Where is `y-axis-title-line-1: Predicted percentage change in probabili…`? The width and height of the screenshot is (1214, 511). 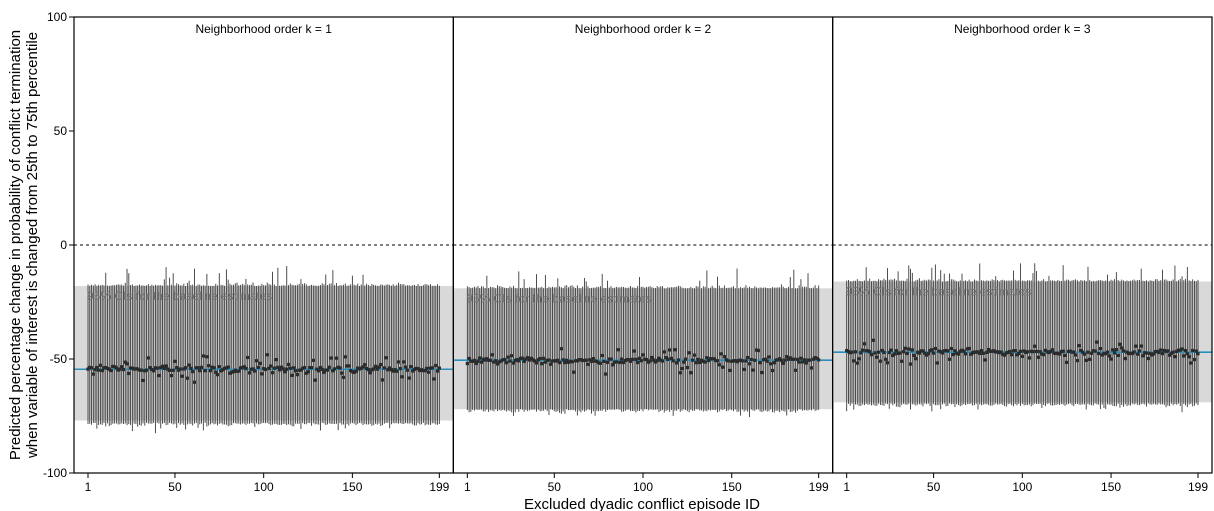 y-axis-title-line-1: Predicted percentage change in probabili… is located at coordinates (15, 245).